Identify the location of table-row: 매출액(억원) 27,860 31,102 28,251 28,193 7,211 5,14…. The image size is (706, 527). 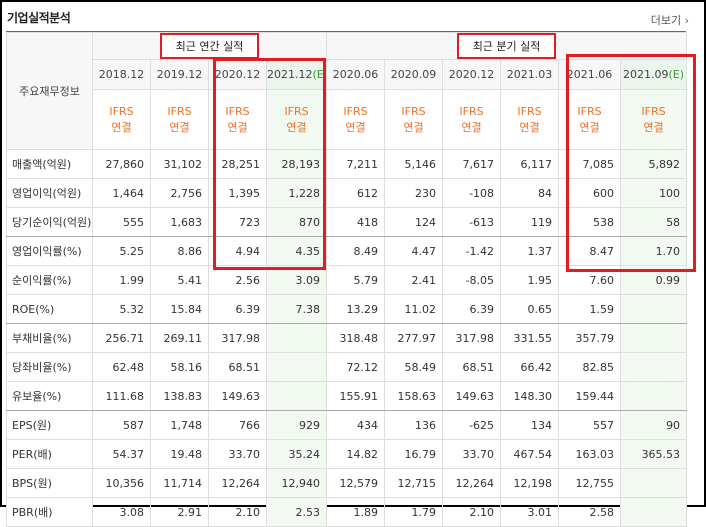
(347, 164).